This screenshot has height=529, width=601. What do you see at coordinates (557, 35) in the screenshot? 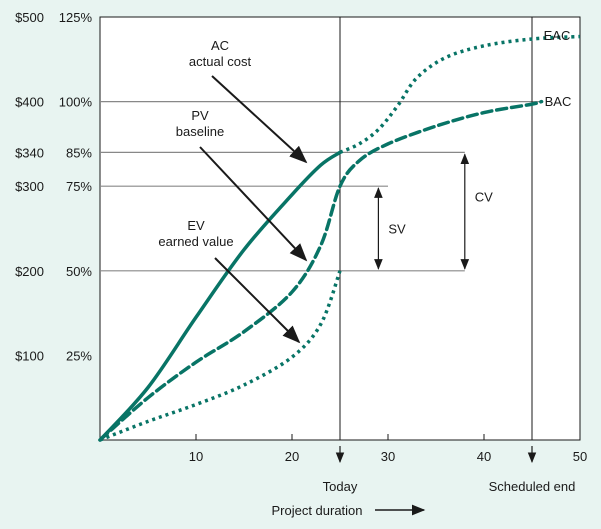
I see `end-label-eac: EAC` at bounding box center [557, 35].